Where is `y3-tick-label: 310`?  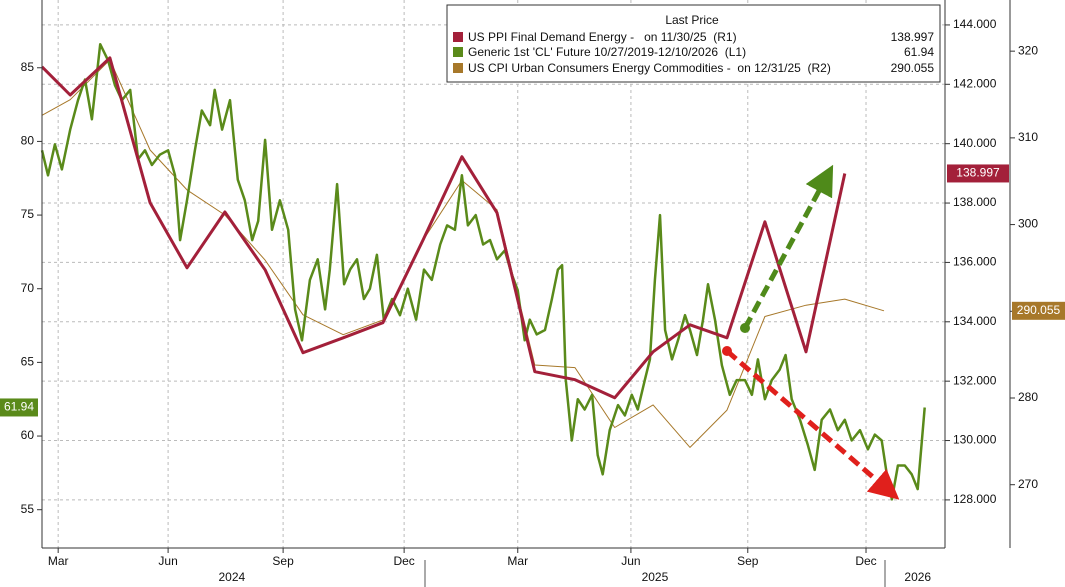 y3-tick-label: 310 is located at coordinates (1028, 137).